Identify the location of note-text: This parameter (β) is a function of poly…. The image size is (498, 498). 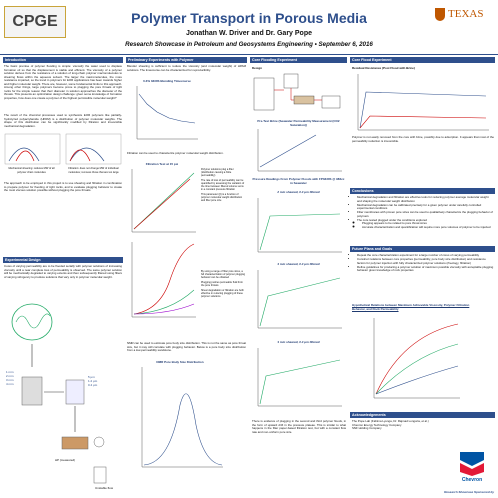
(222, 197).